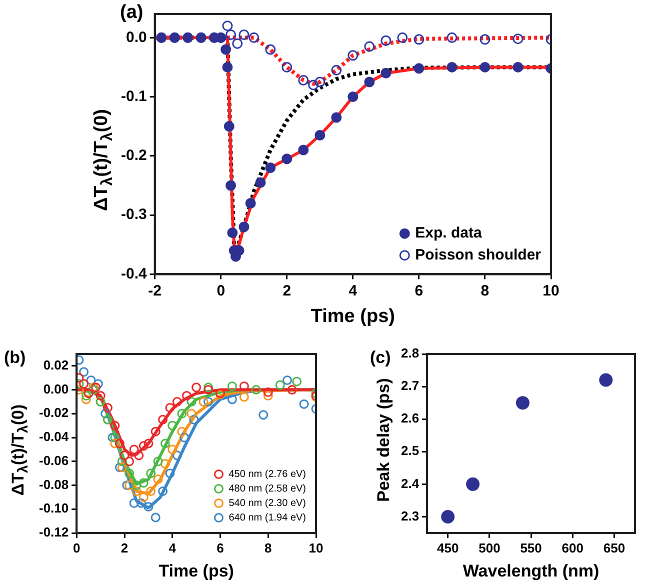  Describe the element at coordinates (53, 532) in the screenshot. I see `y-tick-label: -0.12` at that location.